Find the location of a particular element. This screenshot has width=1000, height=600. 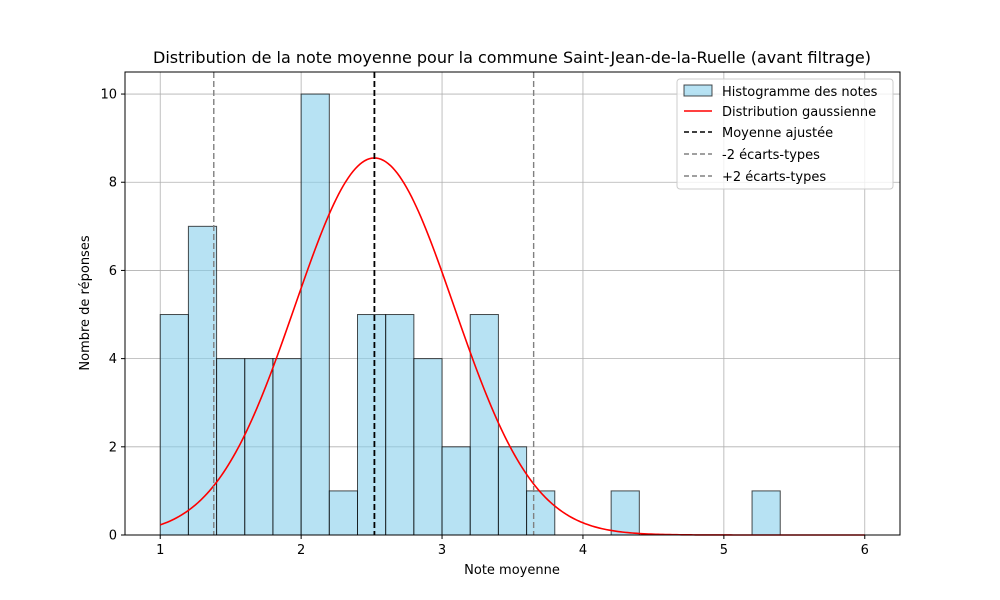

legend-histogram-swatch is located at coordinates (698, 90).